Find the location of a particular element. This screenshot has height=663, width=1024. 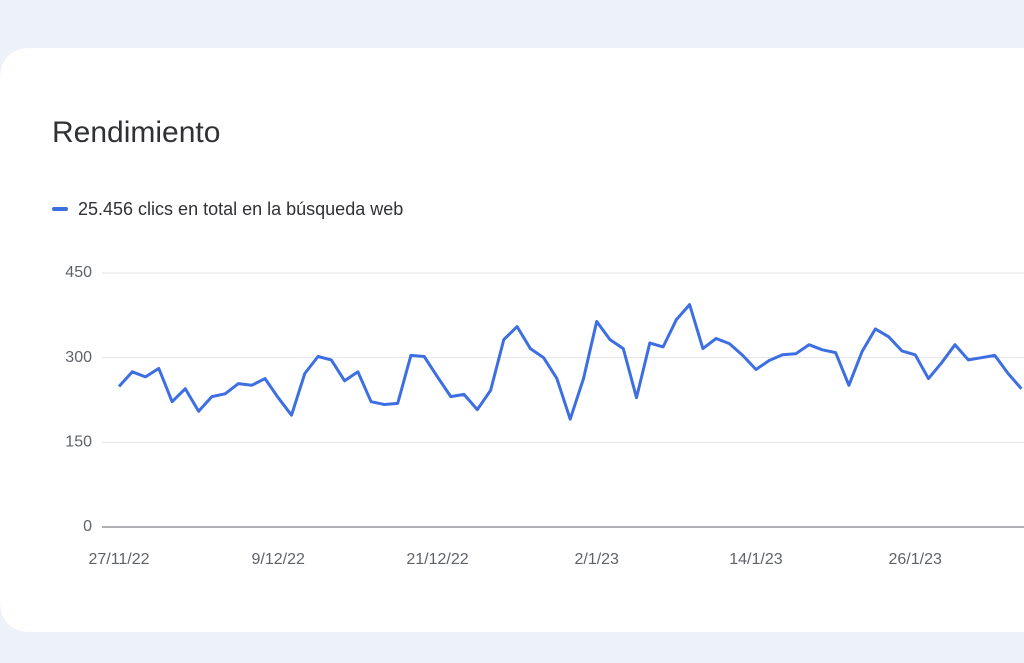

legend: 25.456 clics en total en la búsqueda web is located at coordinates (227, 209).